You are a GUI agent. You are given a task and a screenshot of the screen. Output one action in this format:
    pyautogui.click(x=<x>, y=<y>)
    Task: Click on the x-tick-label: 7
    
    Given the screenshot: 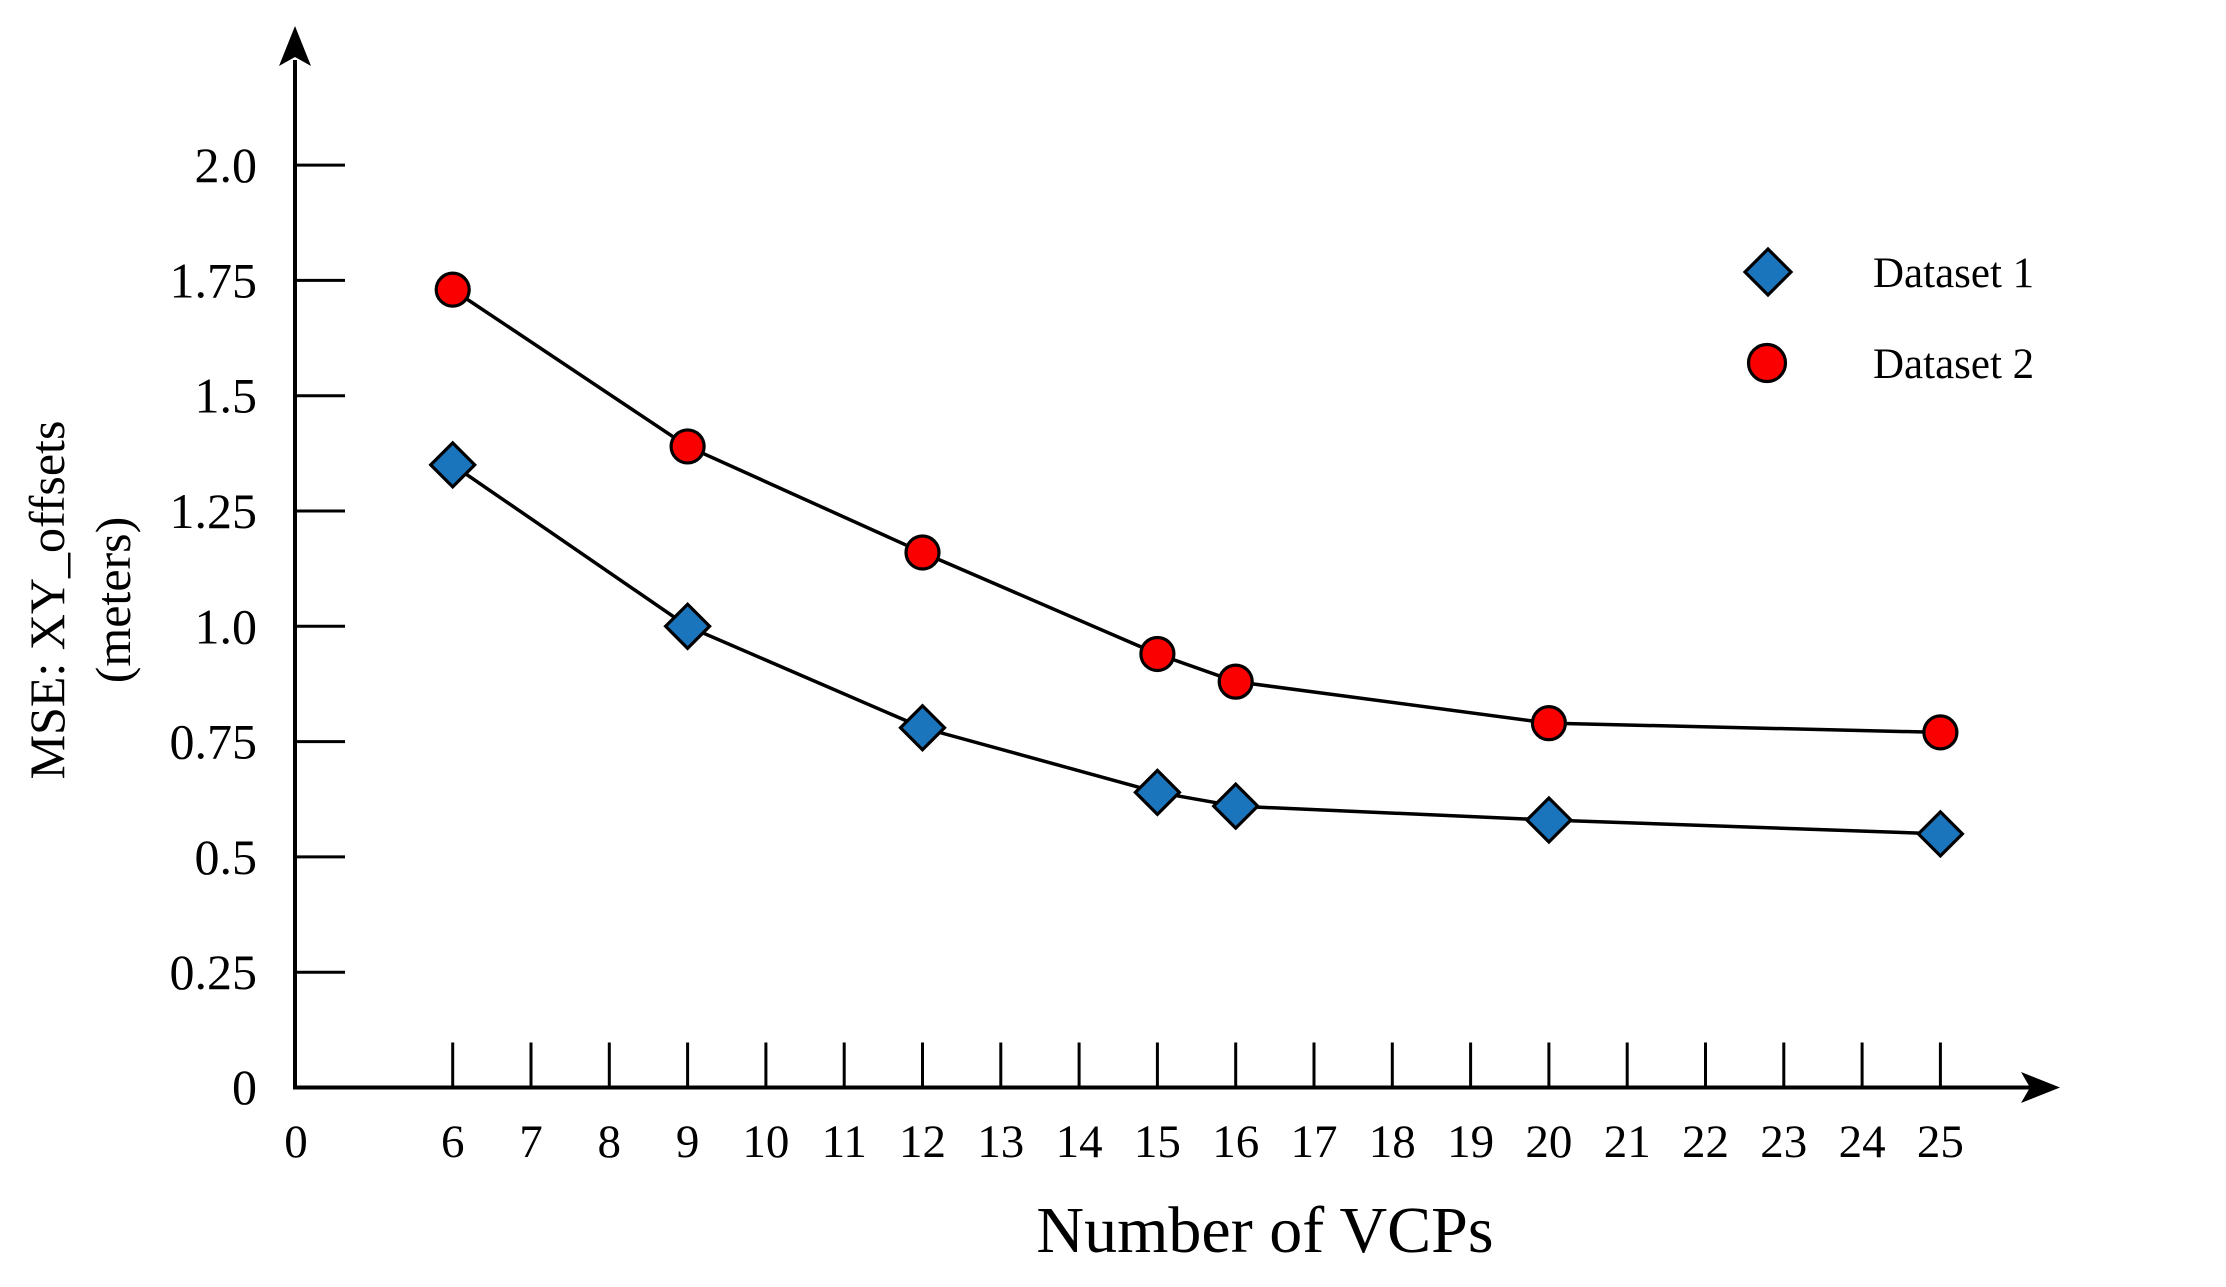 What is the action you would take?
    pyautogui.click(x=531, y=1142)
    